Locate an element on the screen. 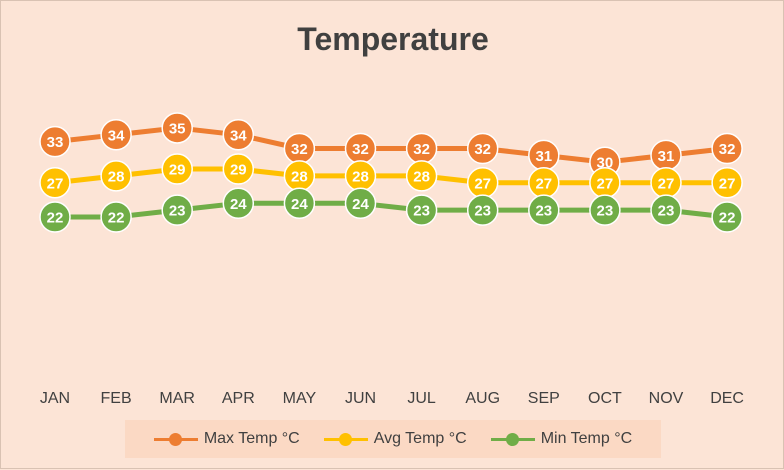  legend-label: Max Temp °C is located at coordinates (251, 438).